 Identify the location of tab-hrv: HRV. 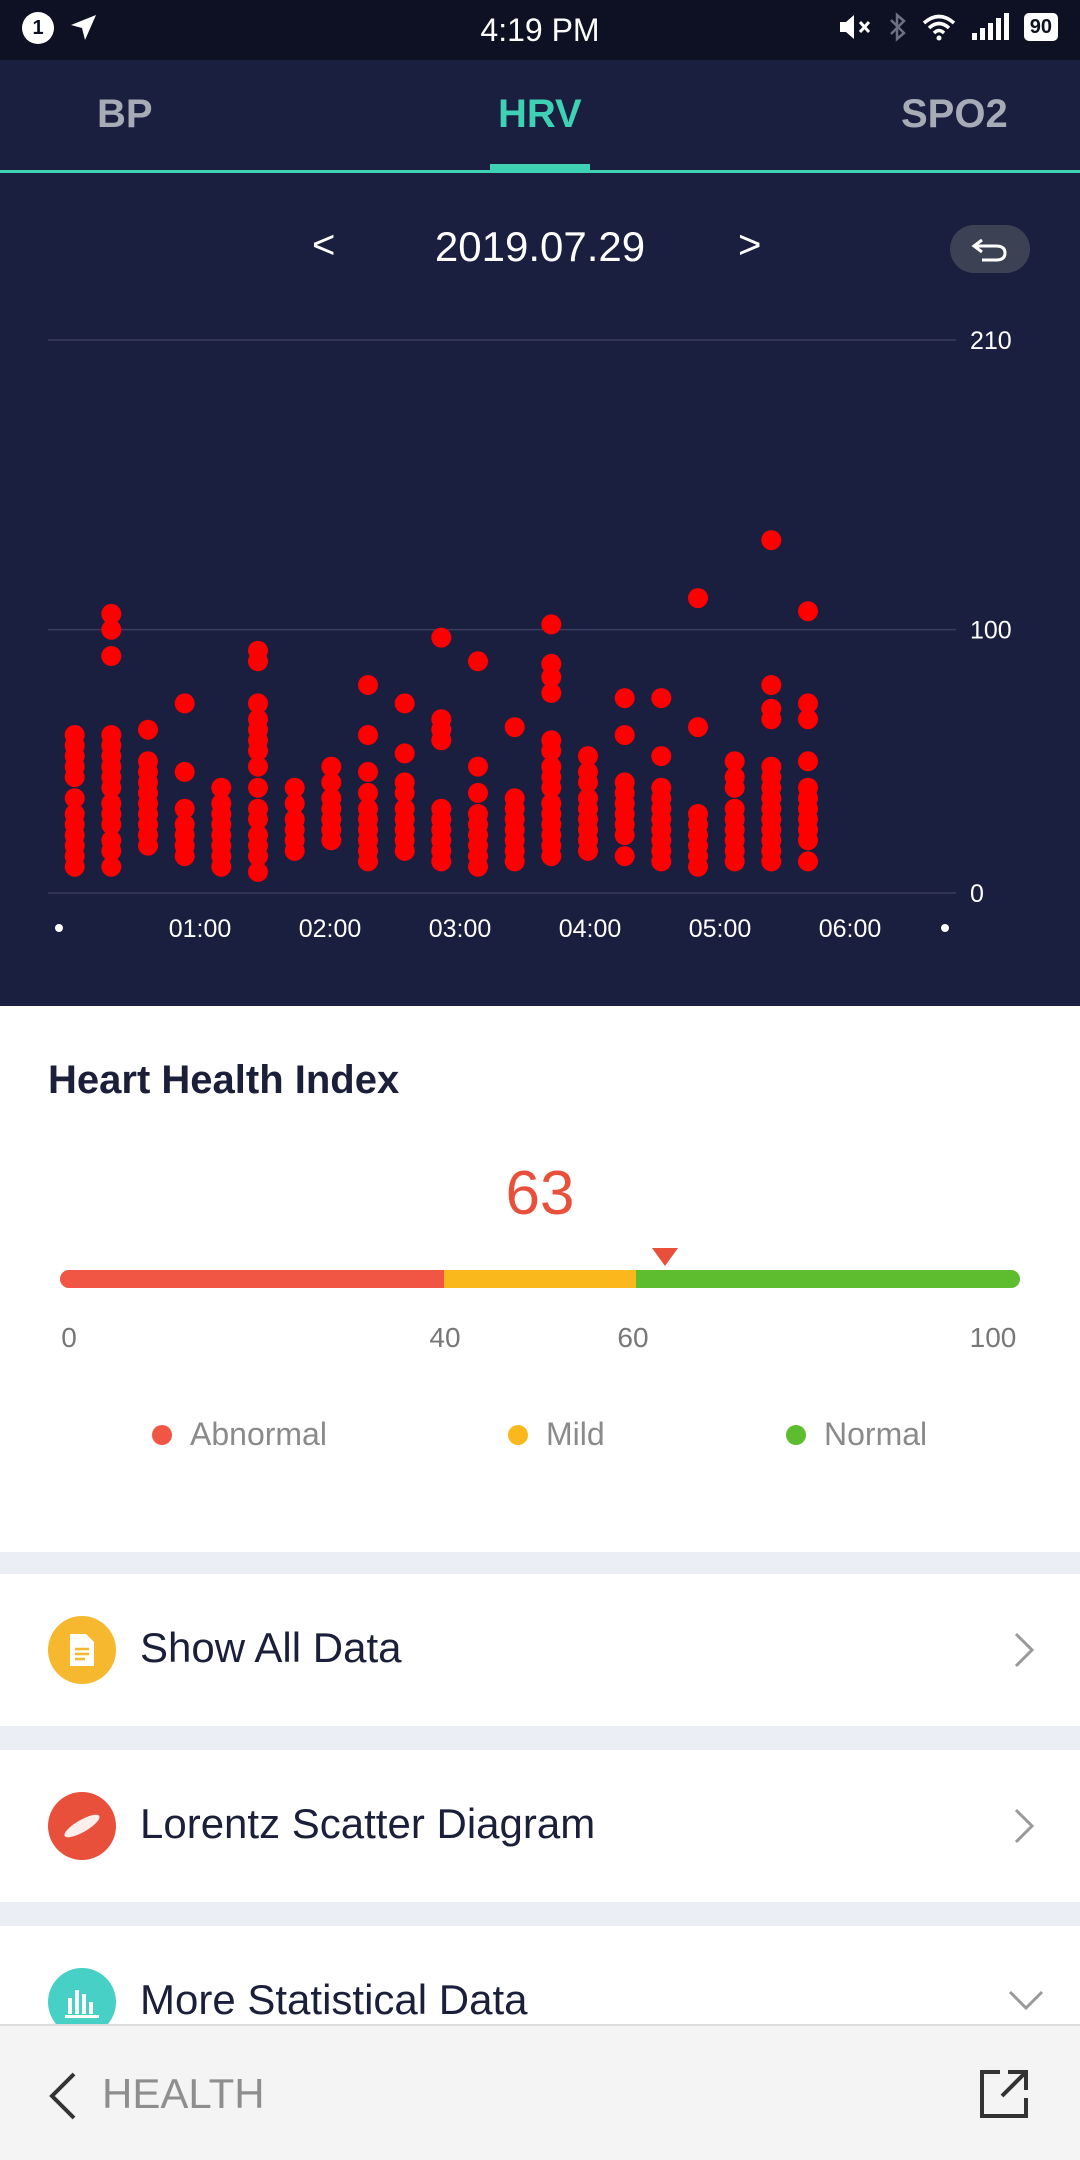
(540, 114).